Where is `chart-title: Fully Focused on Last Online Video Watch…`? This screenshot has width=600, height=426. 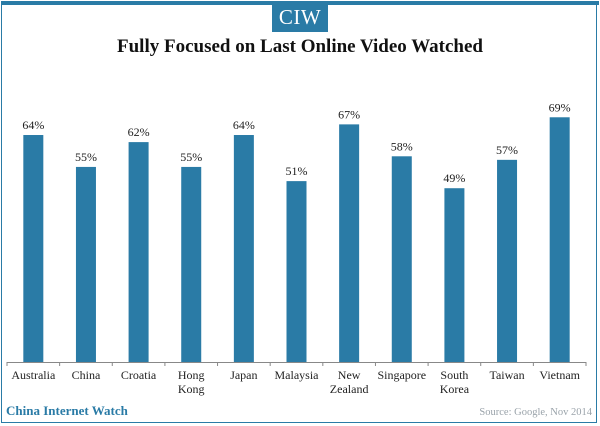 chart-title: Fully Focused on Last Online Video Watch… is located at coordinates (300, 46).